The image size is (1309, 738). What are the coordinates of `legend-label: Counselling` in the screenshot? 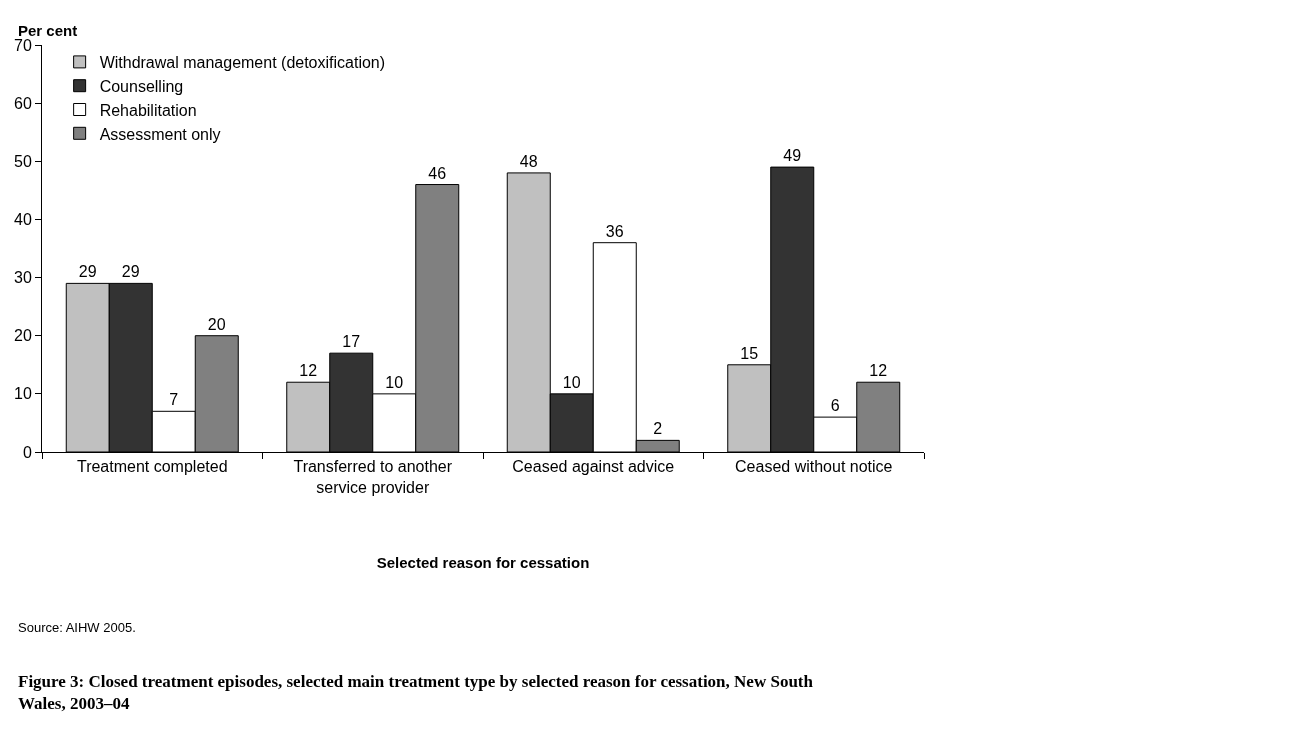 It's located at (141, 86).